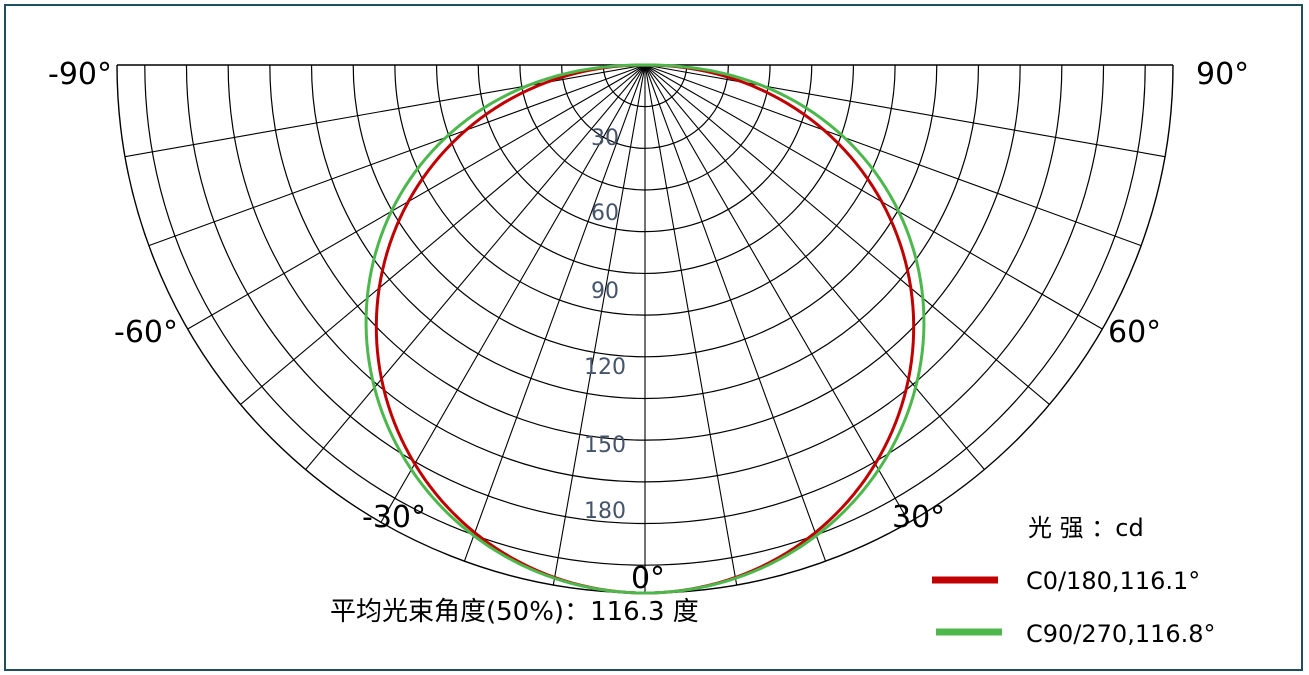  Describe the element at coordinates (80, 74) in the screenshot. I see `angle-label-minus-90: -90°` at that location.